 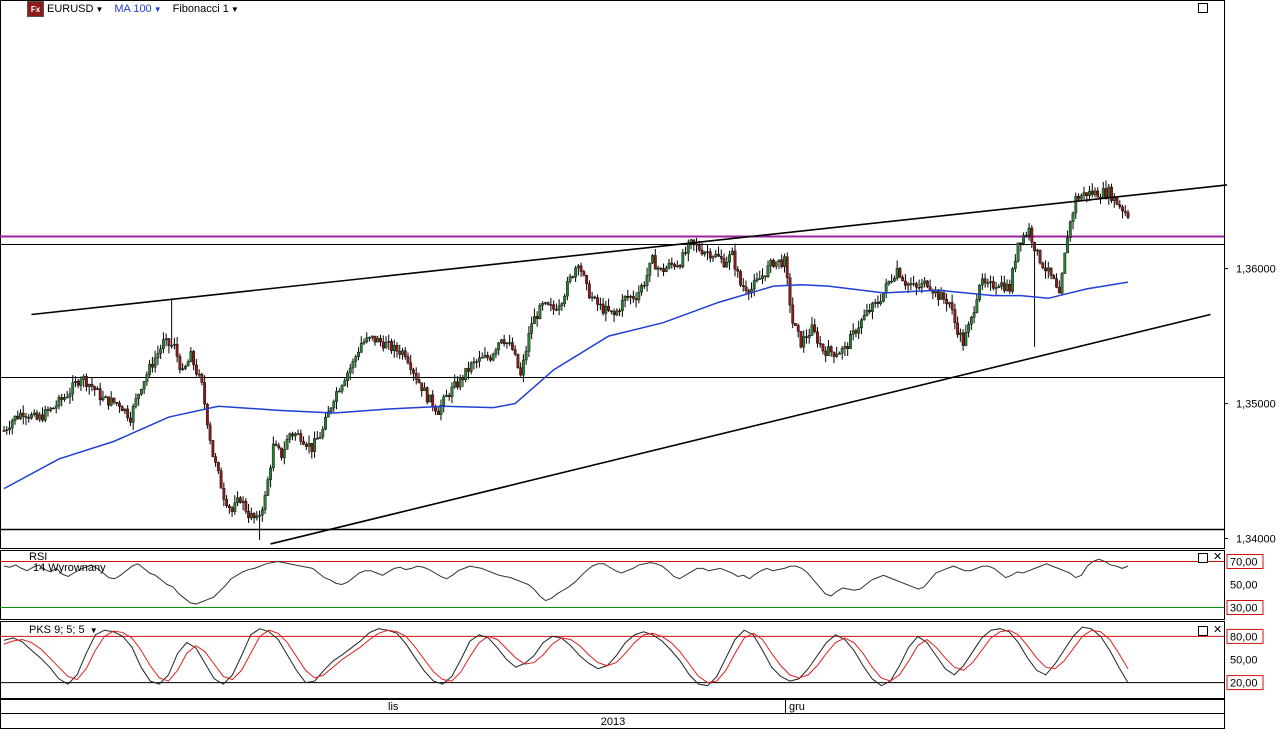 What do you see at coordinates (206, 9) in the screenshot?
I see `fibonacci-dropdown: Fibonacci 1 ▼` at bounding box center [206, 9].